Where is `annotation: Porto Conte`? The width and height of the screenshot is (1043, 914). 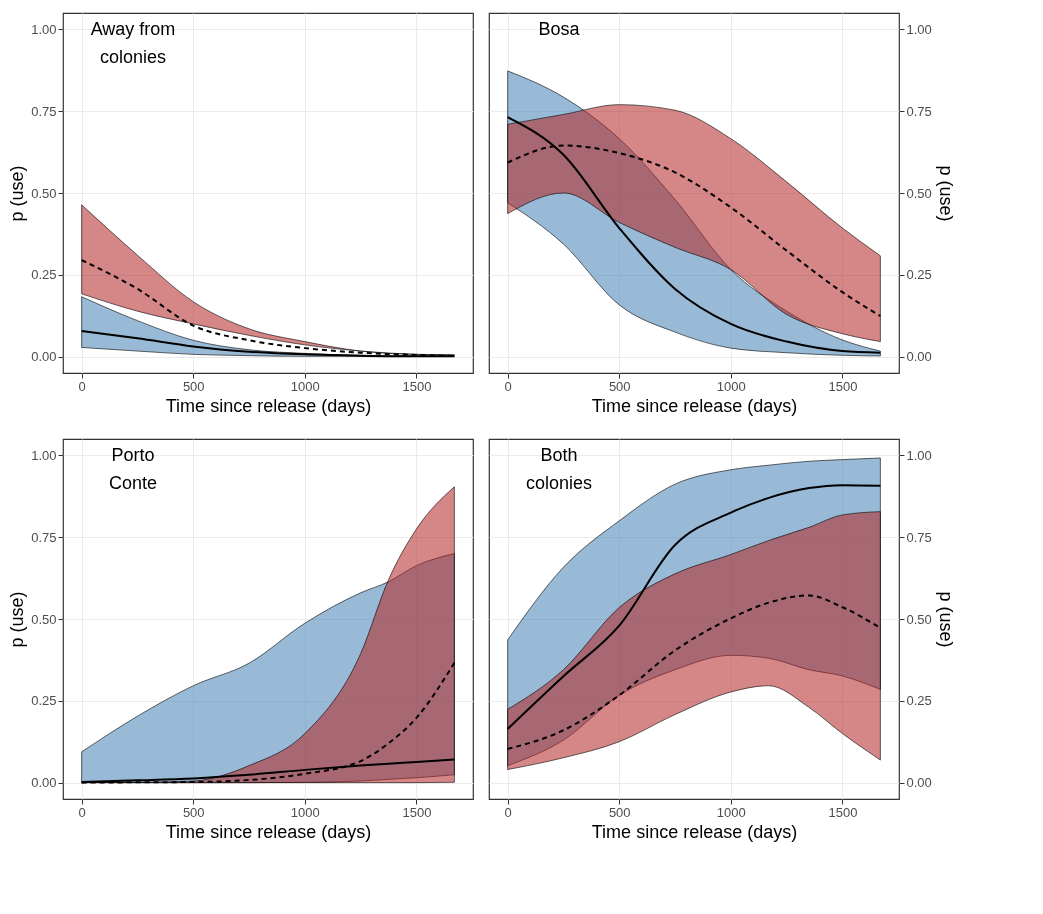
annotation: Porto Conte is located at coordinates (133, 469).